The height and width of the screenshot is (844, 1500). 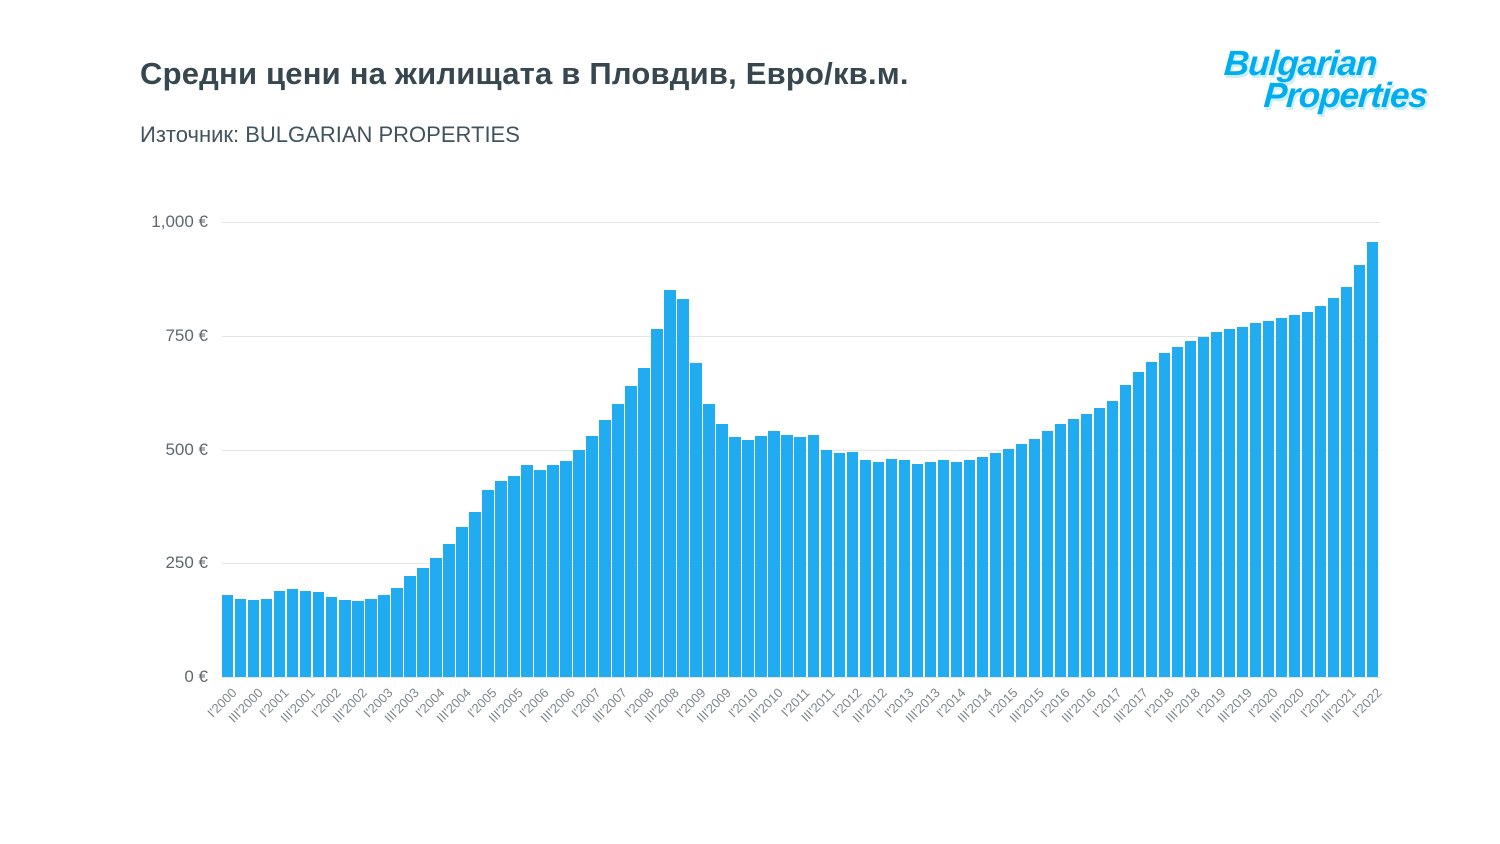 What do you see at coordinates (1345, 96) in the screenshot?
I see `logo-line2: Properties` at bounding box center [1345, 96].